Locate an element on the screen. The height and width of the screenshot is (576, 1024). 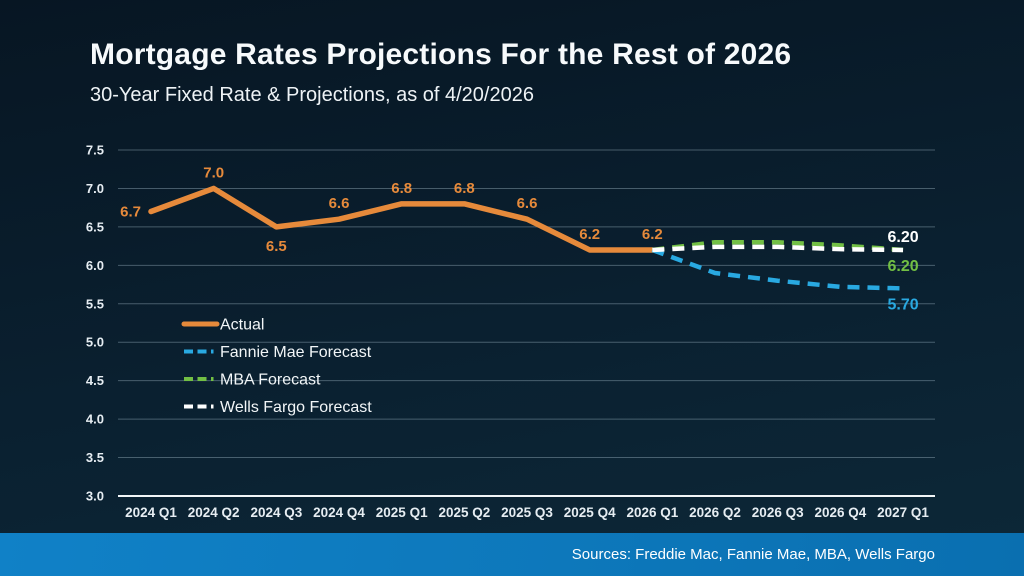
x-tick-label: 2025 Q2 is located at coordinates (464, 512).